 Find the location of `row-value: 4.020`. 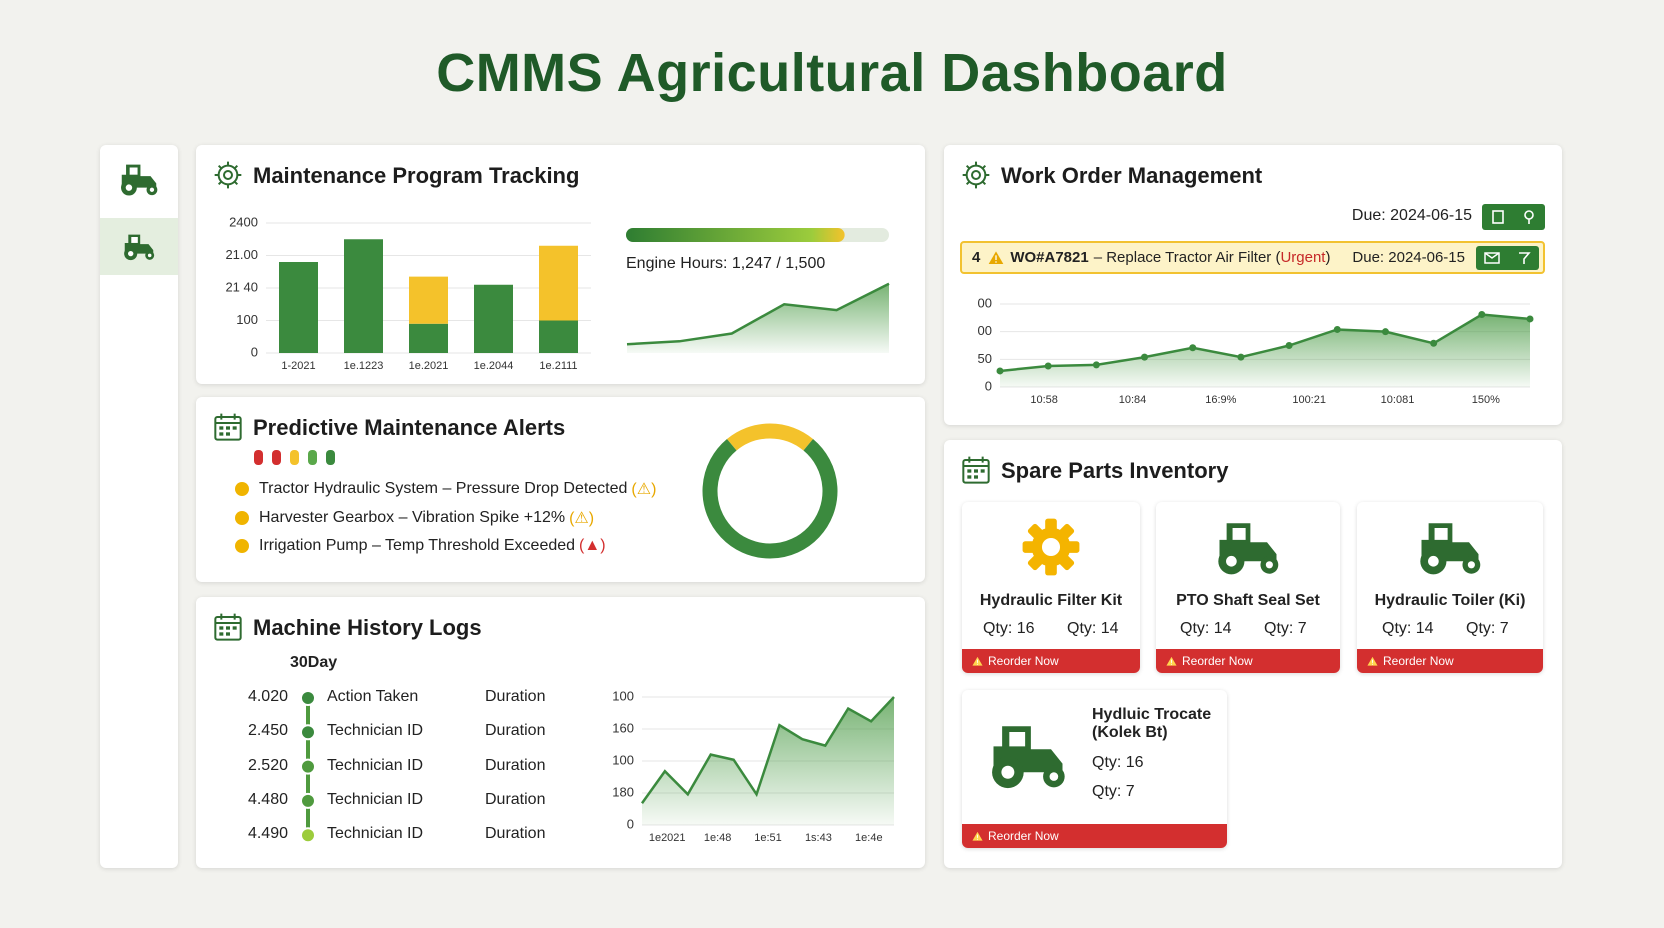

row-value: 4.020 is located at coordinates (267, 696).